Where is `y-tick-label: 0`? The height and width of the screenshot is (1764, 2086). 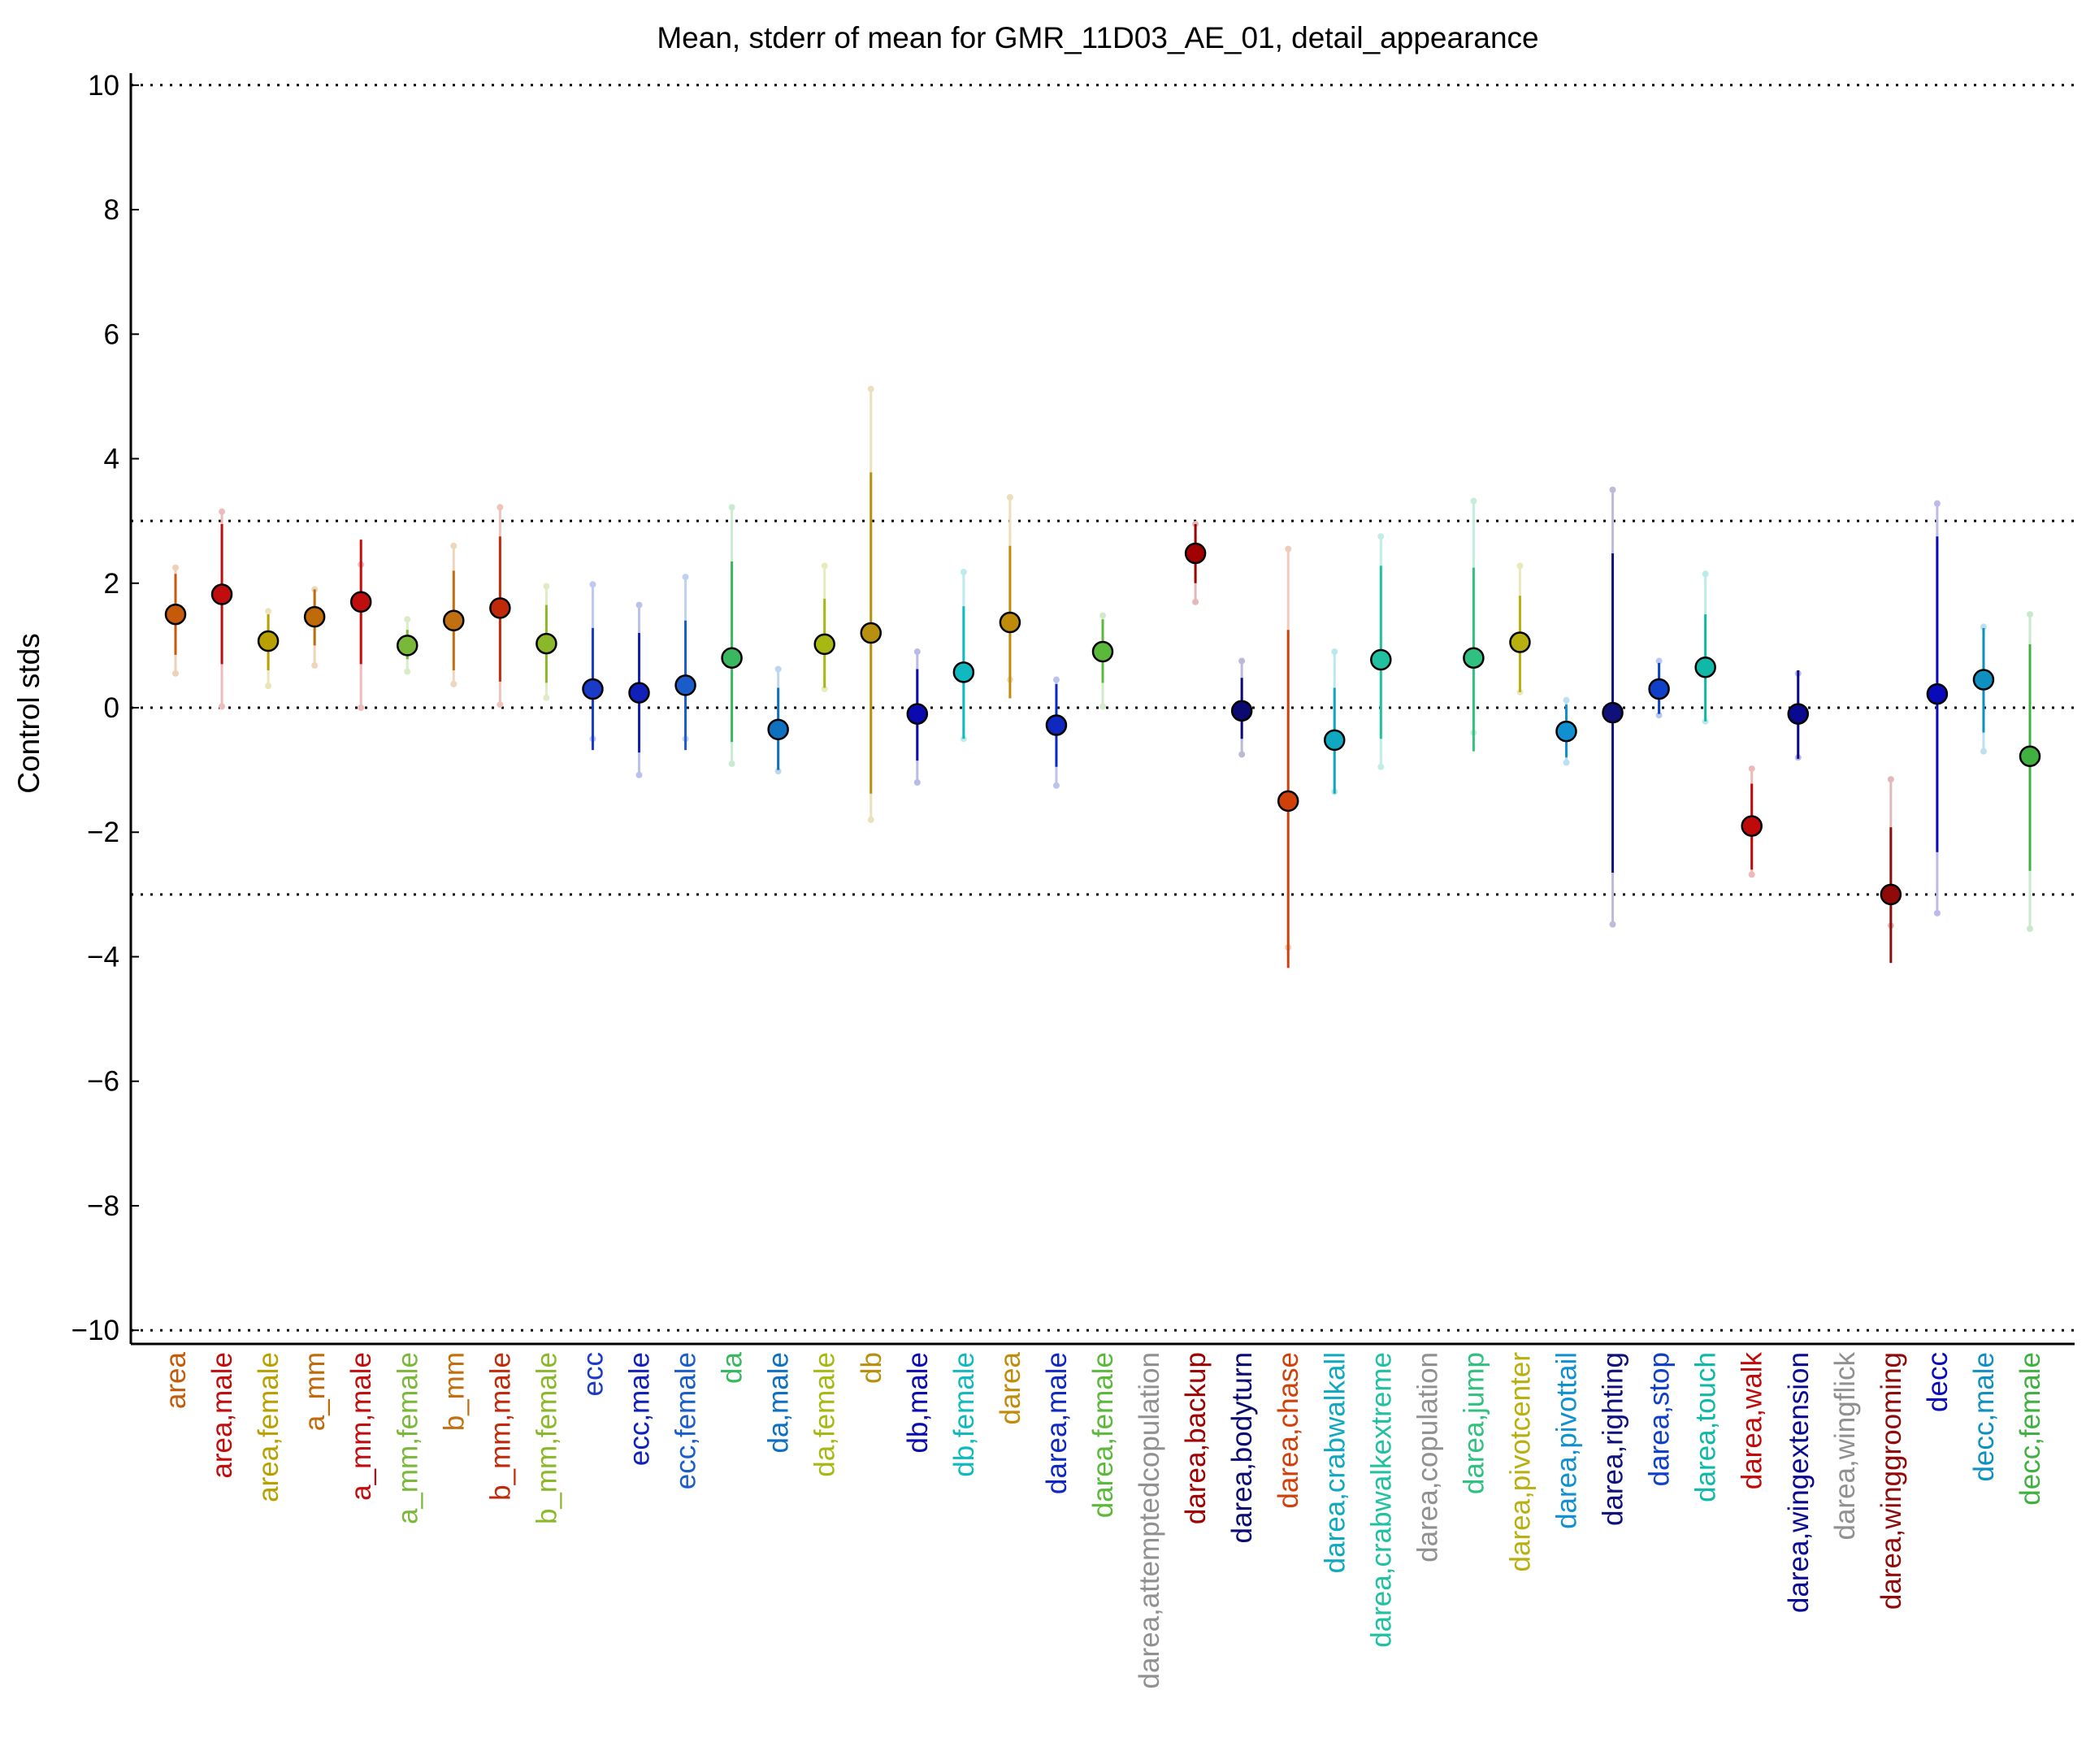
y-tick-label: 0 is located at coordinates (111, 708).